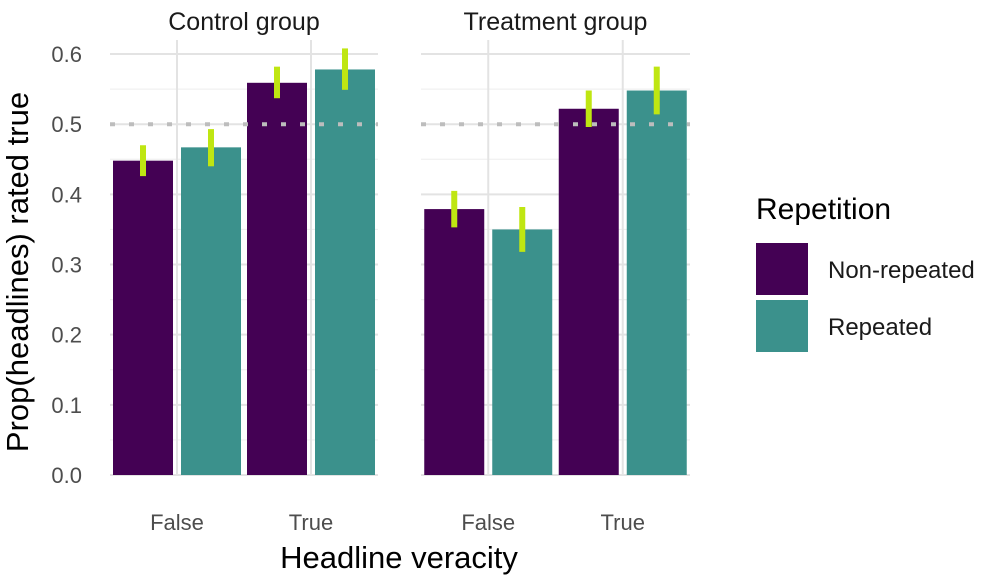  Describe the element at coordinates (823, 209) in the screenshot. I see `legend-title: Repetition` at that location.